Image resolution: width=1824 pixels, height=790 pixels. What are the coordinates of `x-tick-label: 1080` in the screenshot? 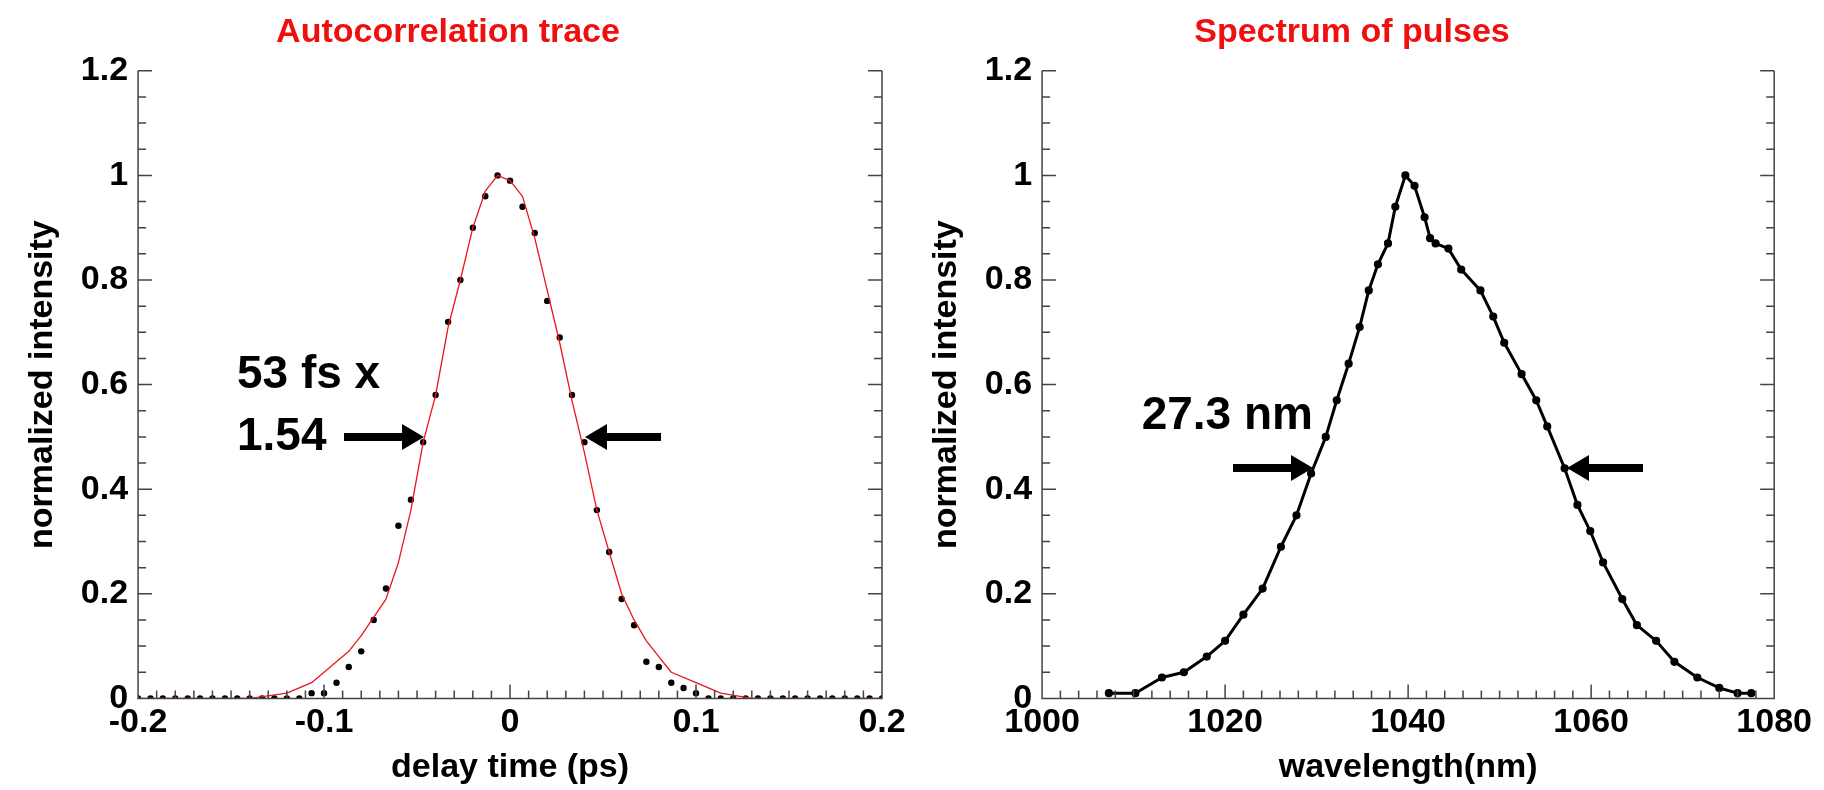 It's located at (1774, 720).